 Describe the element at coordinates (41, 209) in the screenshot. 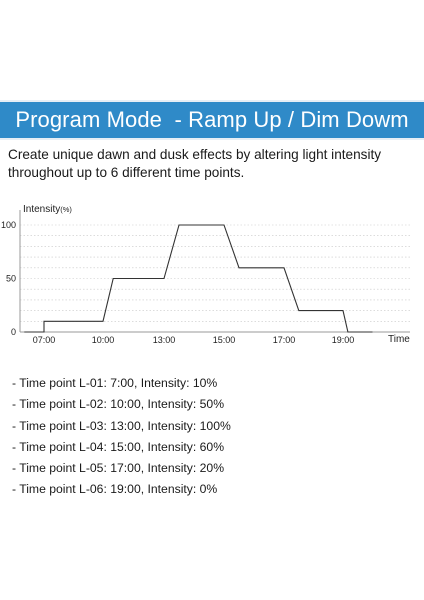

I see `y-axis-label-main: Intensity` at that location.